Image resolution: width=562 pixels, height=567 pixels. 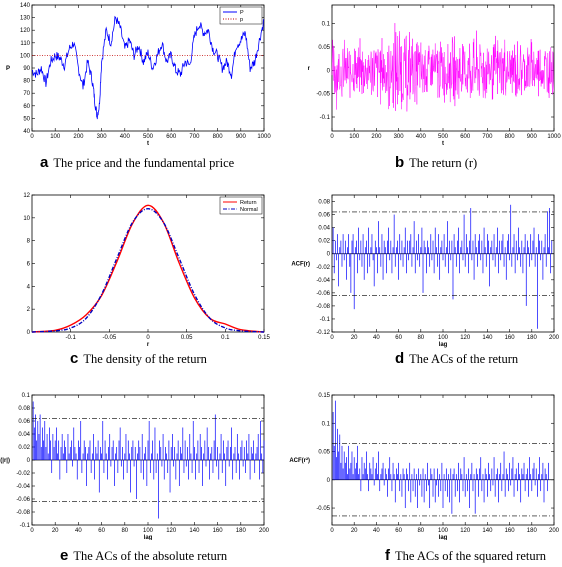 I want to click on caption-a-letter: a, so click(x=44, y=162).